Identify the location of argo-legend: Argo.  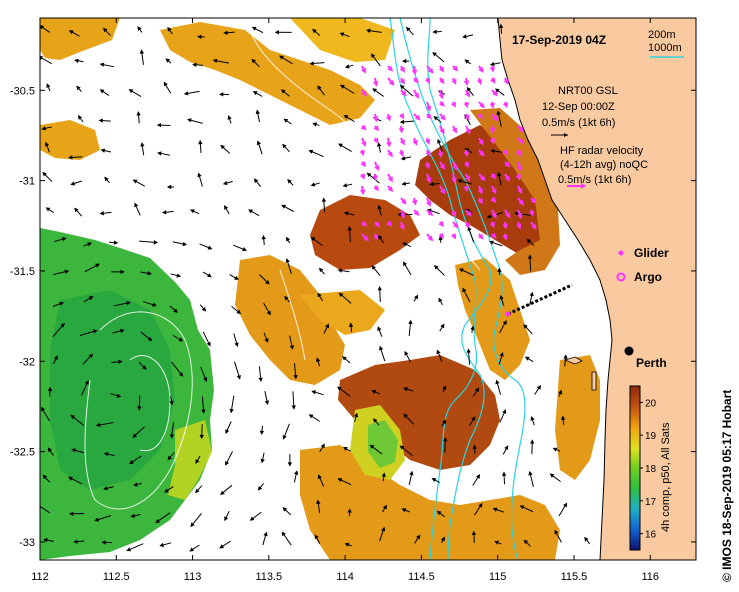
(639, 277).